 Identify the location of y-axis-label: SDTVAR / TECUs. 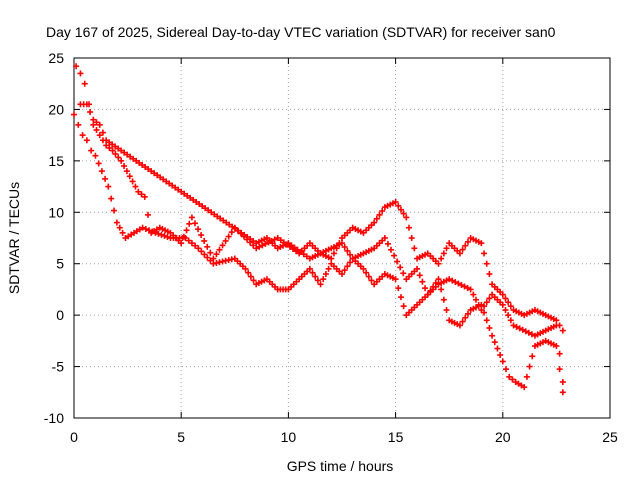
(14, 238).